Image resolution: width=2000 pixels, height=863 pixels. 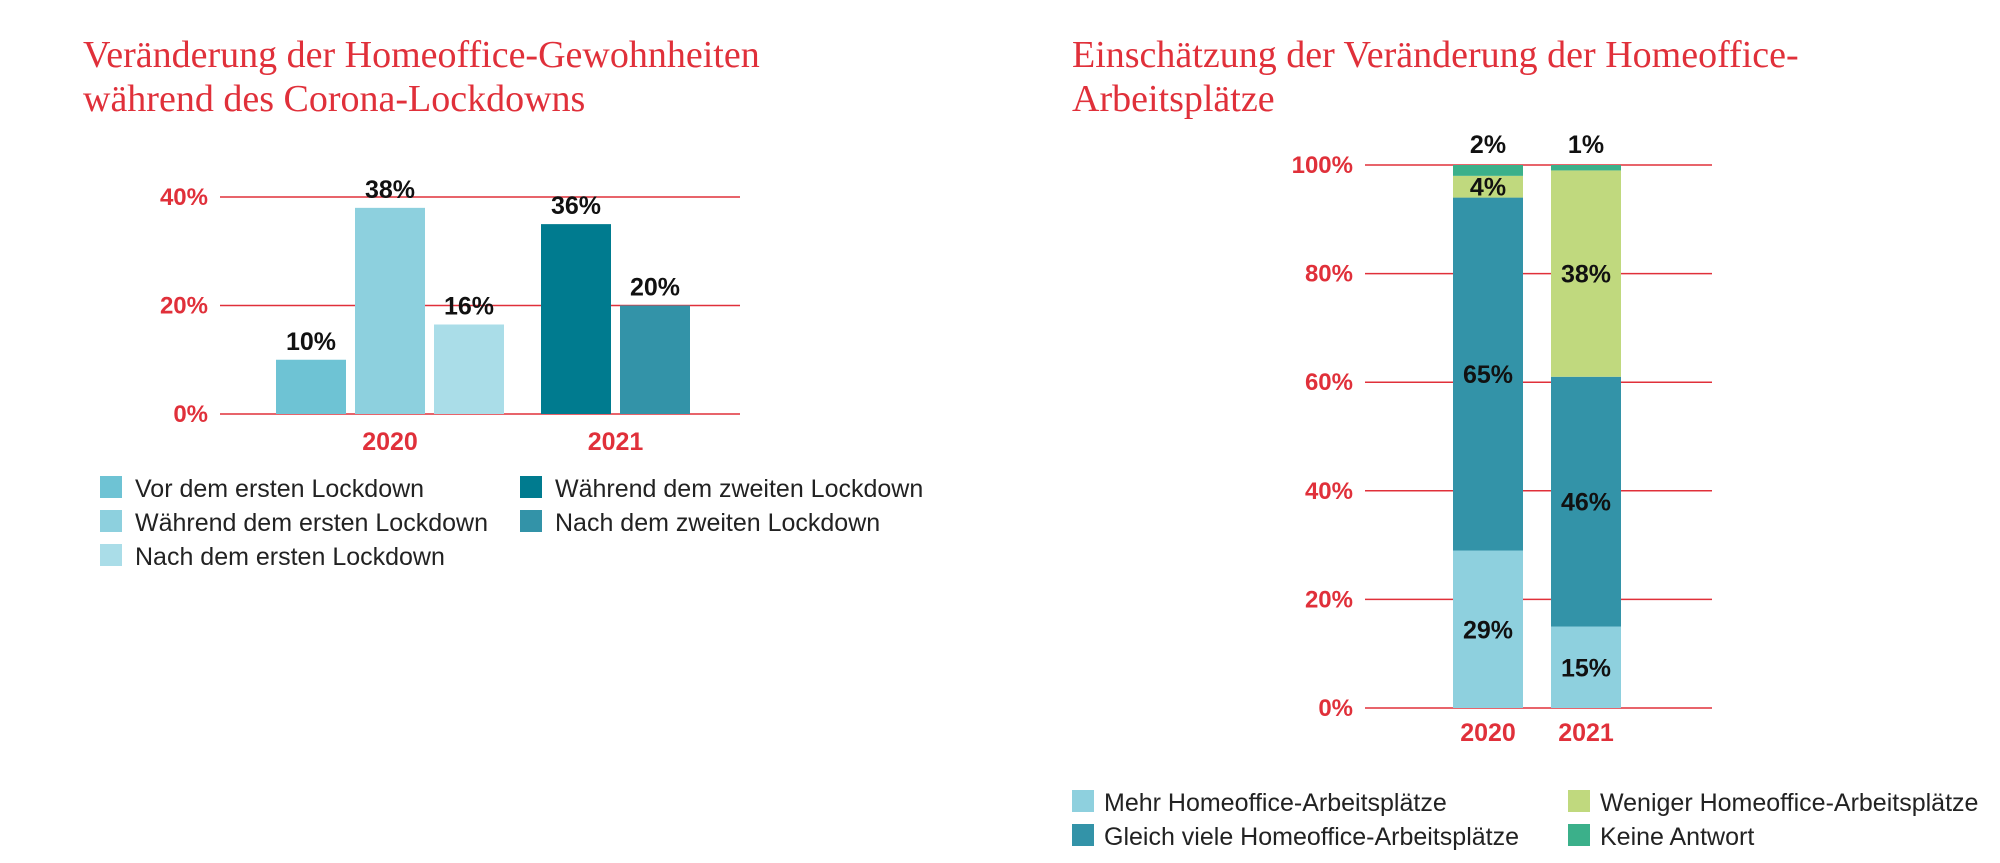 I want to click on chart2-segment-label: 4%, so click(x=1488, y=188).